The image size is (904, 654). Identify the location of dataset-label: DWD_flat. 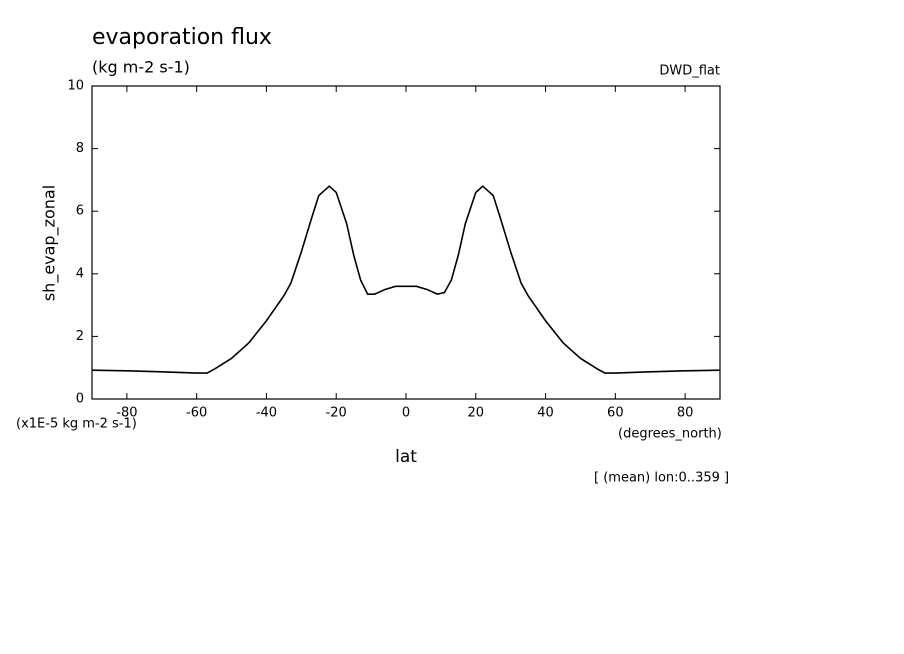
(689, 71).